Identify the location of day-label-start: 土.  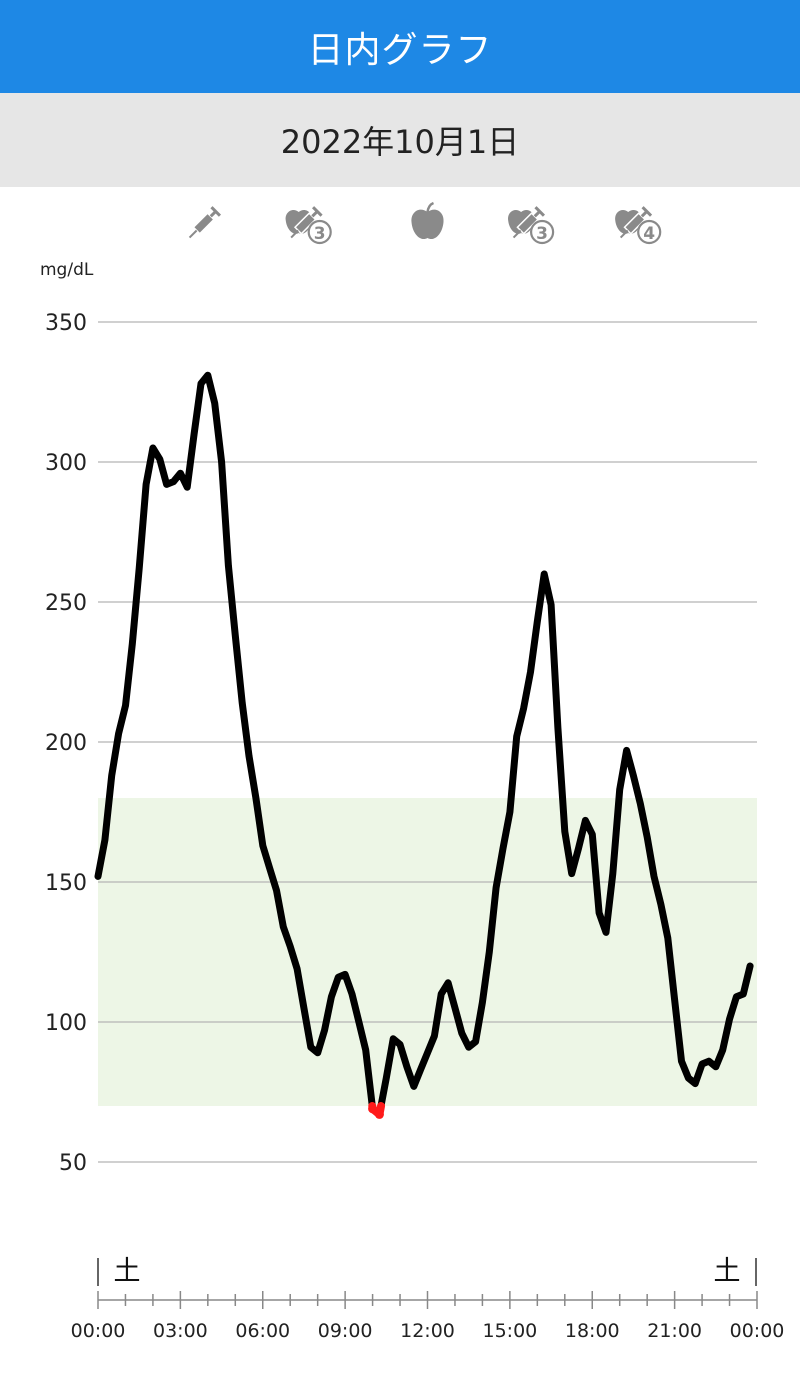
(127, 1271).